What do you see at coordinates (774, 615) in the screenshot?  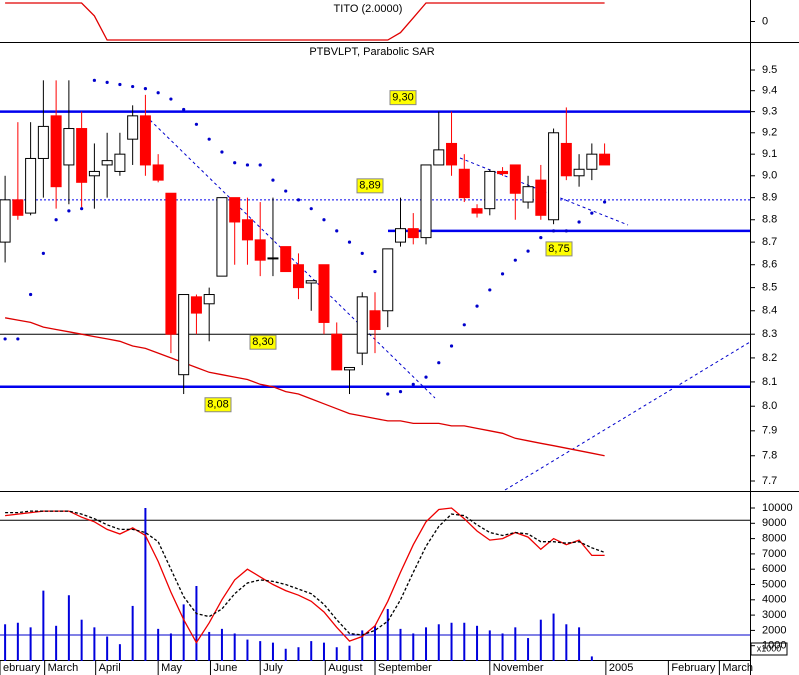 I see `y-tick-label: 3000` at bounding box center [774, 615].